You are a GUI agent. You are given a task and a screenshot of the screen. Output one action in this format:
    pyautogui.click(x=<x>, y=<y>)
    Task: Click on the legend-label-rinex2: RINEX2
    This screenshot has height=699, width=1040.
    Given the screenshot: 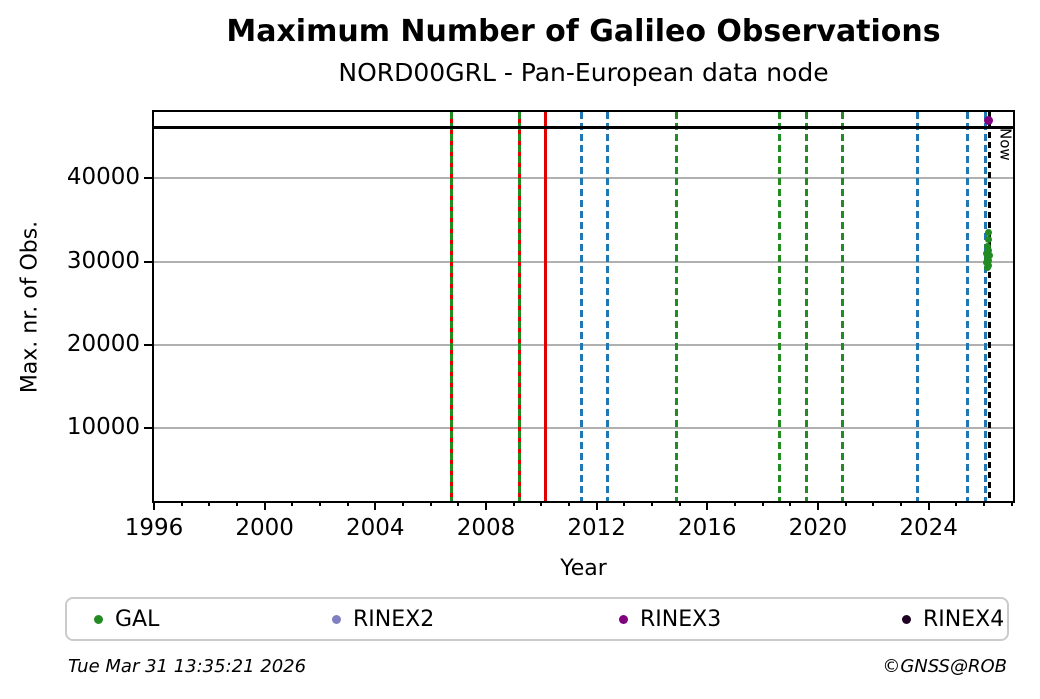 What is the action you would take?
    pyautogui.click(x=394, y=619)
    